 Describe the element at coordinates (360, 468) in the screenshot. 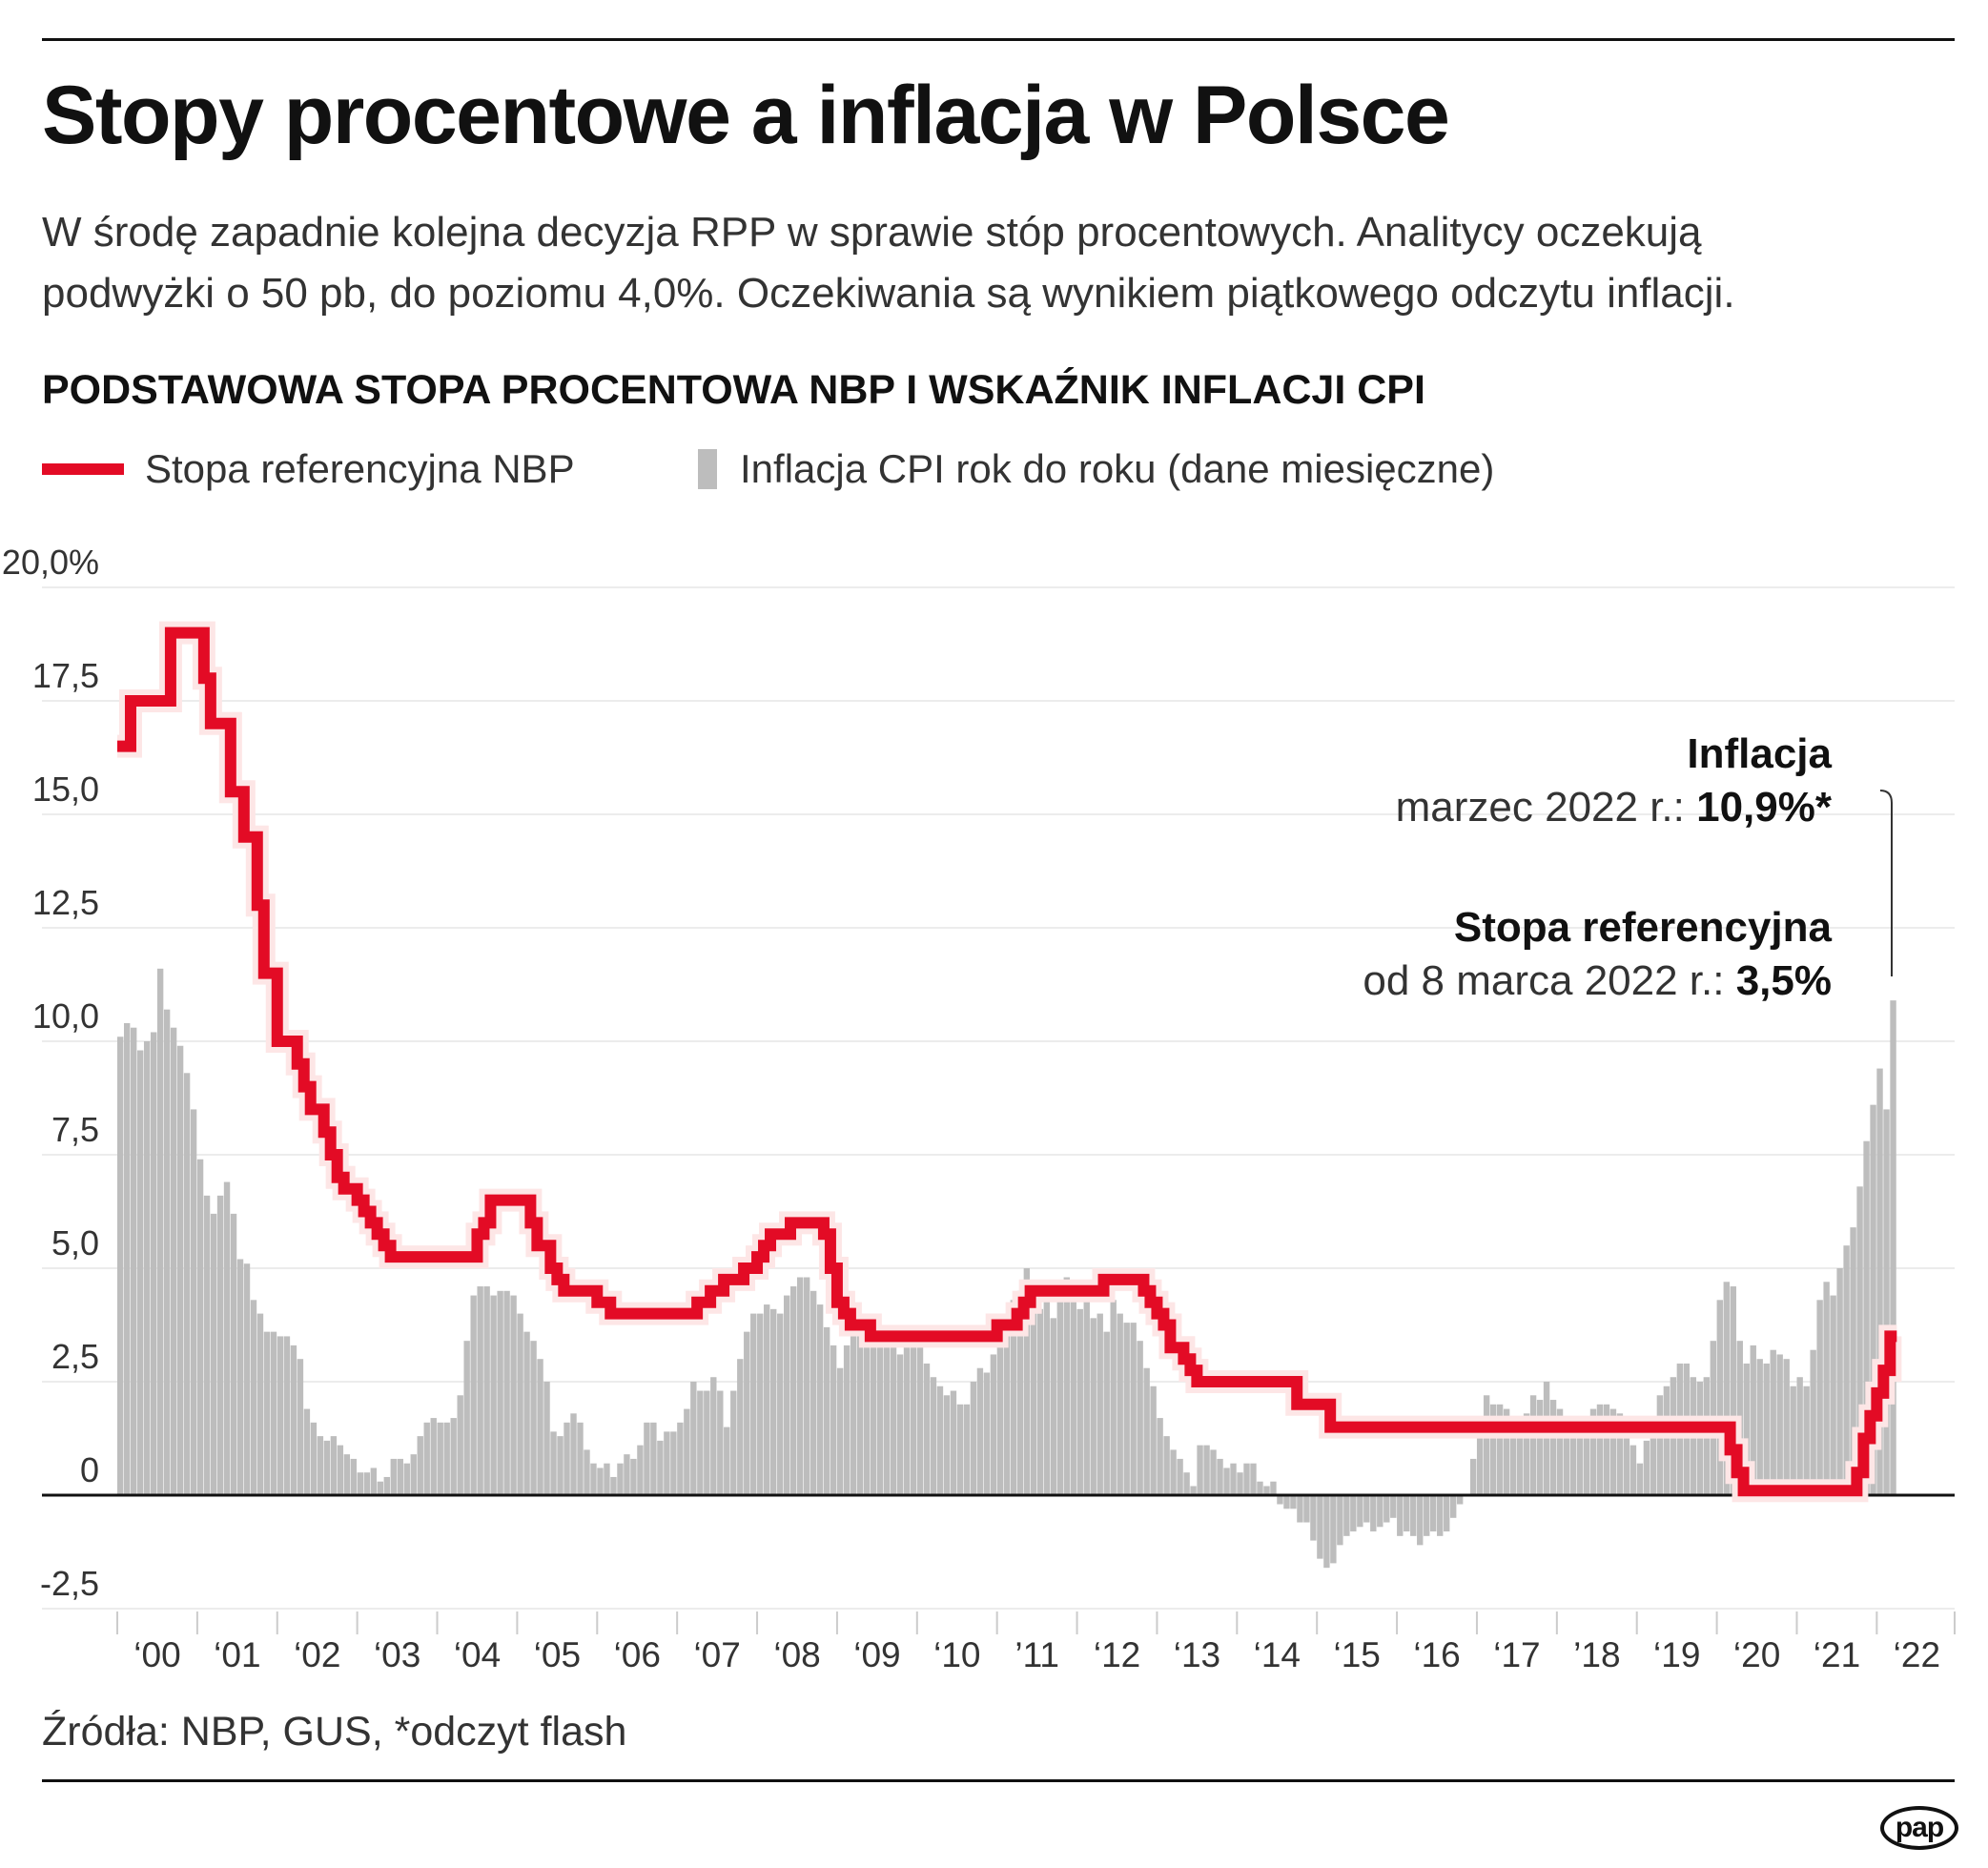

I see `legend-label: Stopa referencyjna NBP` at that location.